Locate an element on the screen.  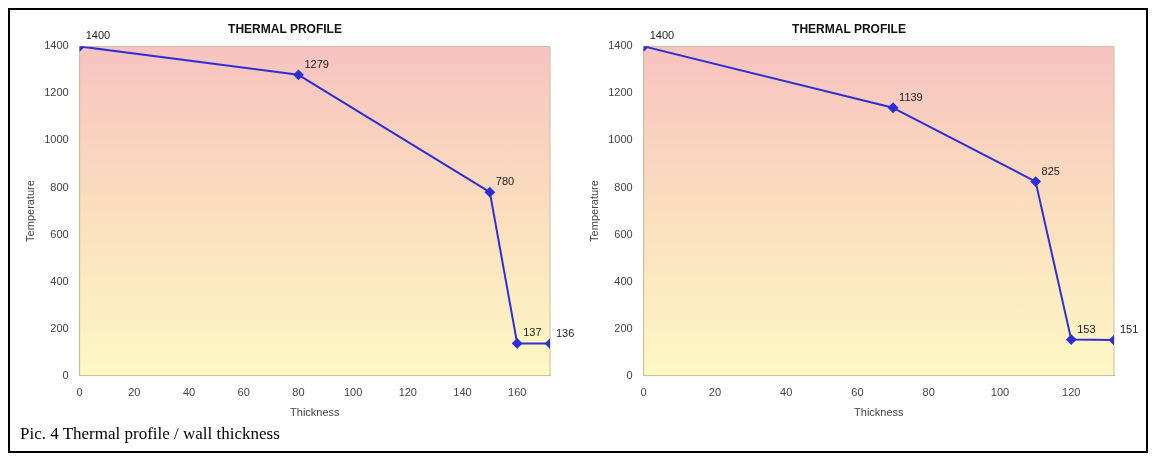
x-tick-label: 140 is located at coordinates (462, 392).